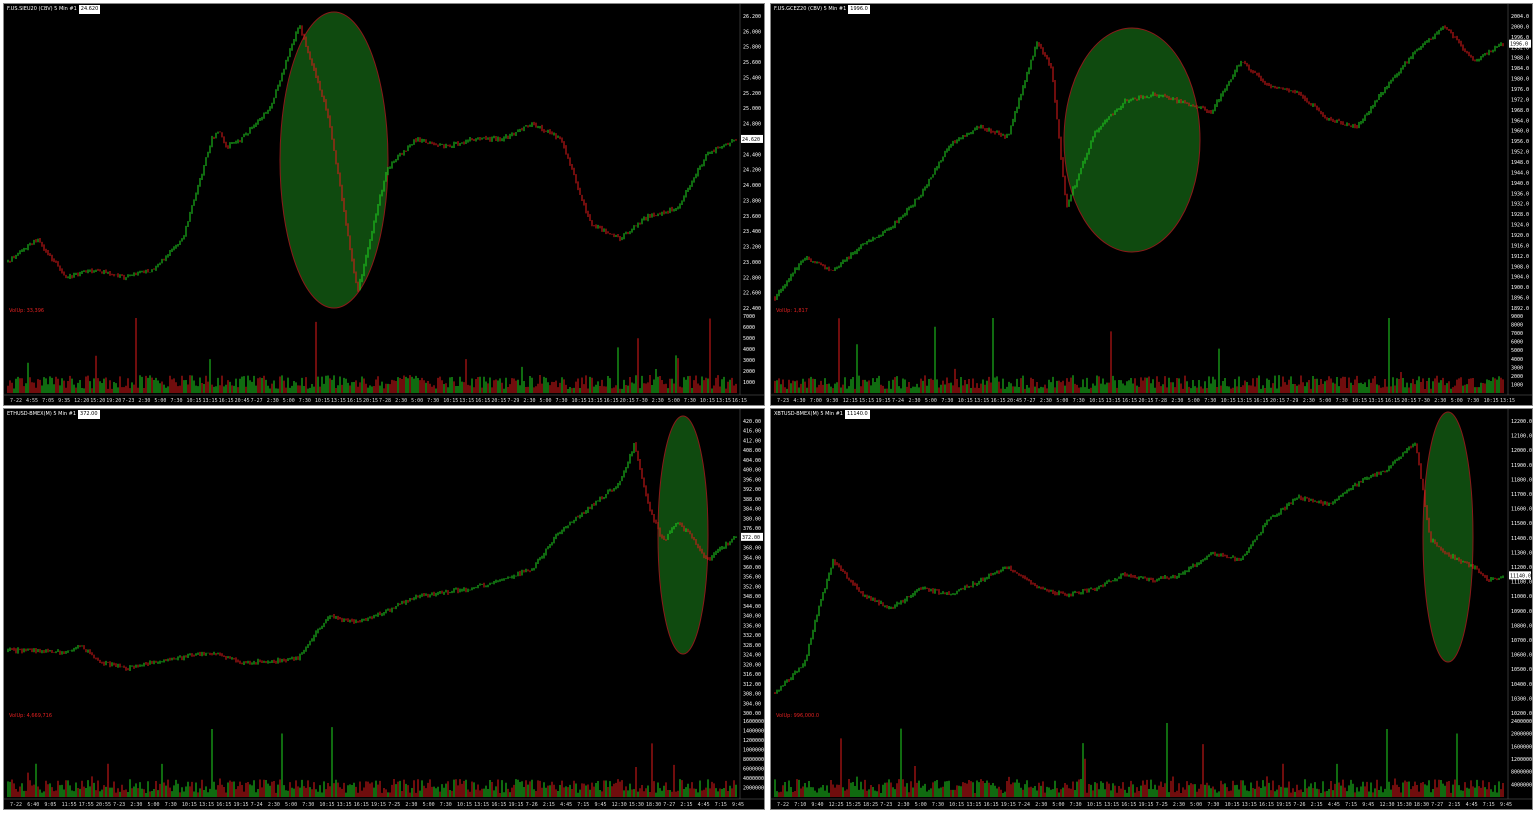  Describe the element at coordinates (1517, 351) in the screenshot. I see `volume-tick-label: 5000` at that location.